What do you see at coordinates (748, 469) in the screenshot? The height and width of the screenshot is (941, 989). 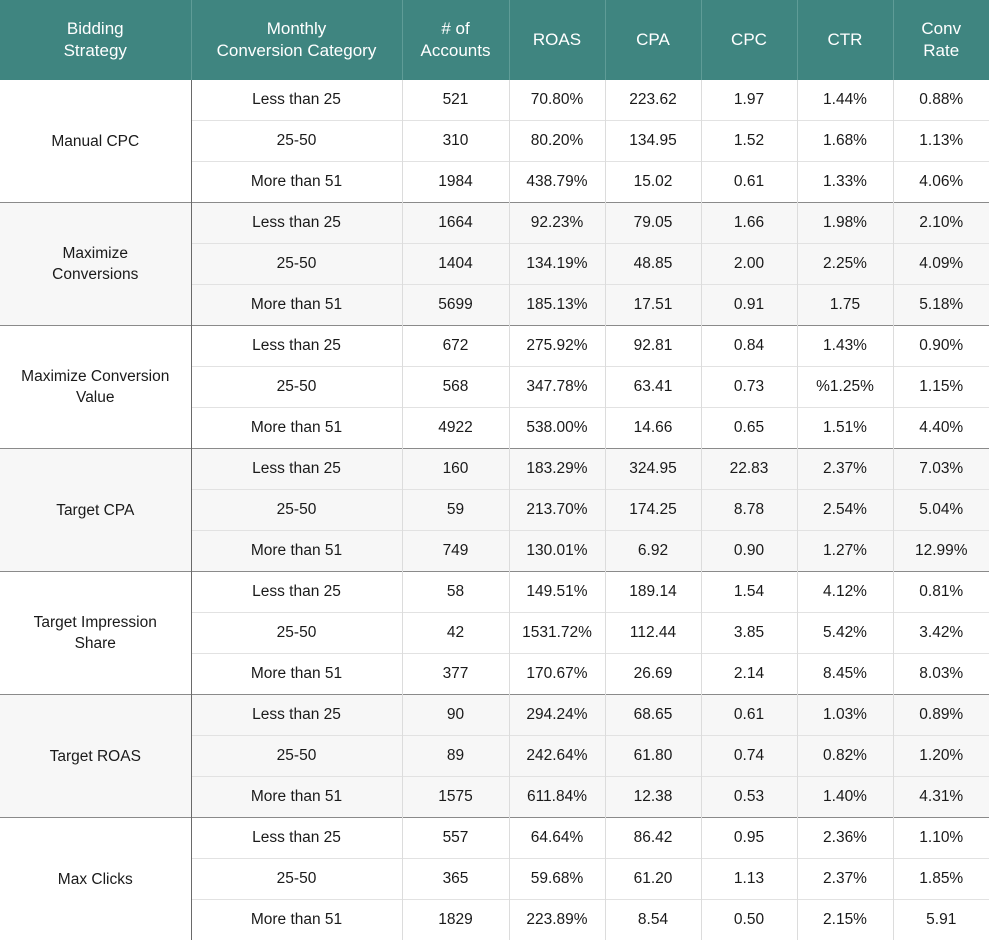 I see `cpc-cell: 22.83` at bounding box center [748, 469].